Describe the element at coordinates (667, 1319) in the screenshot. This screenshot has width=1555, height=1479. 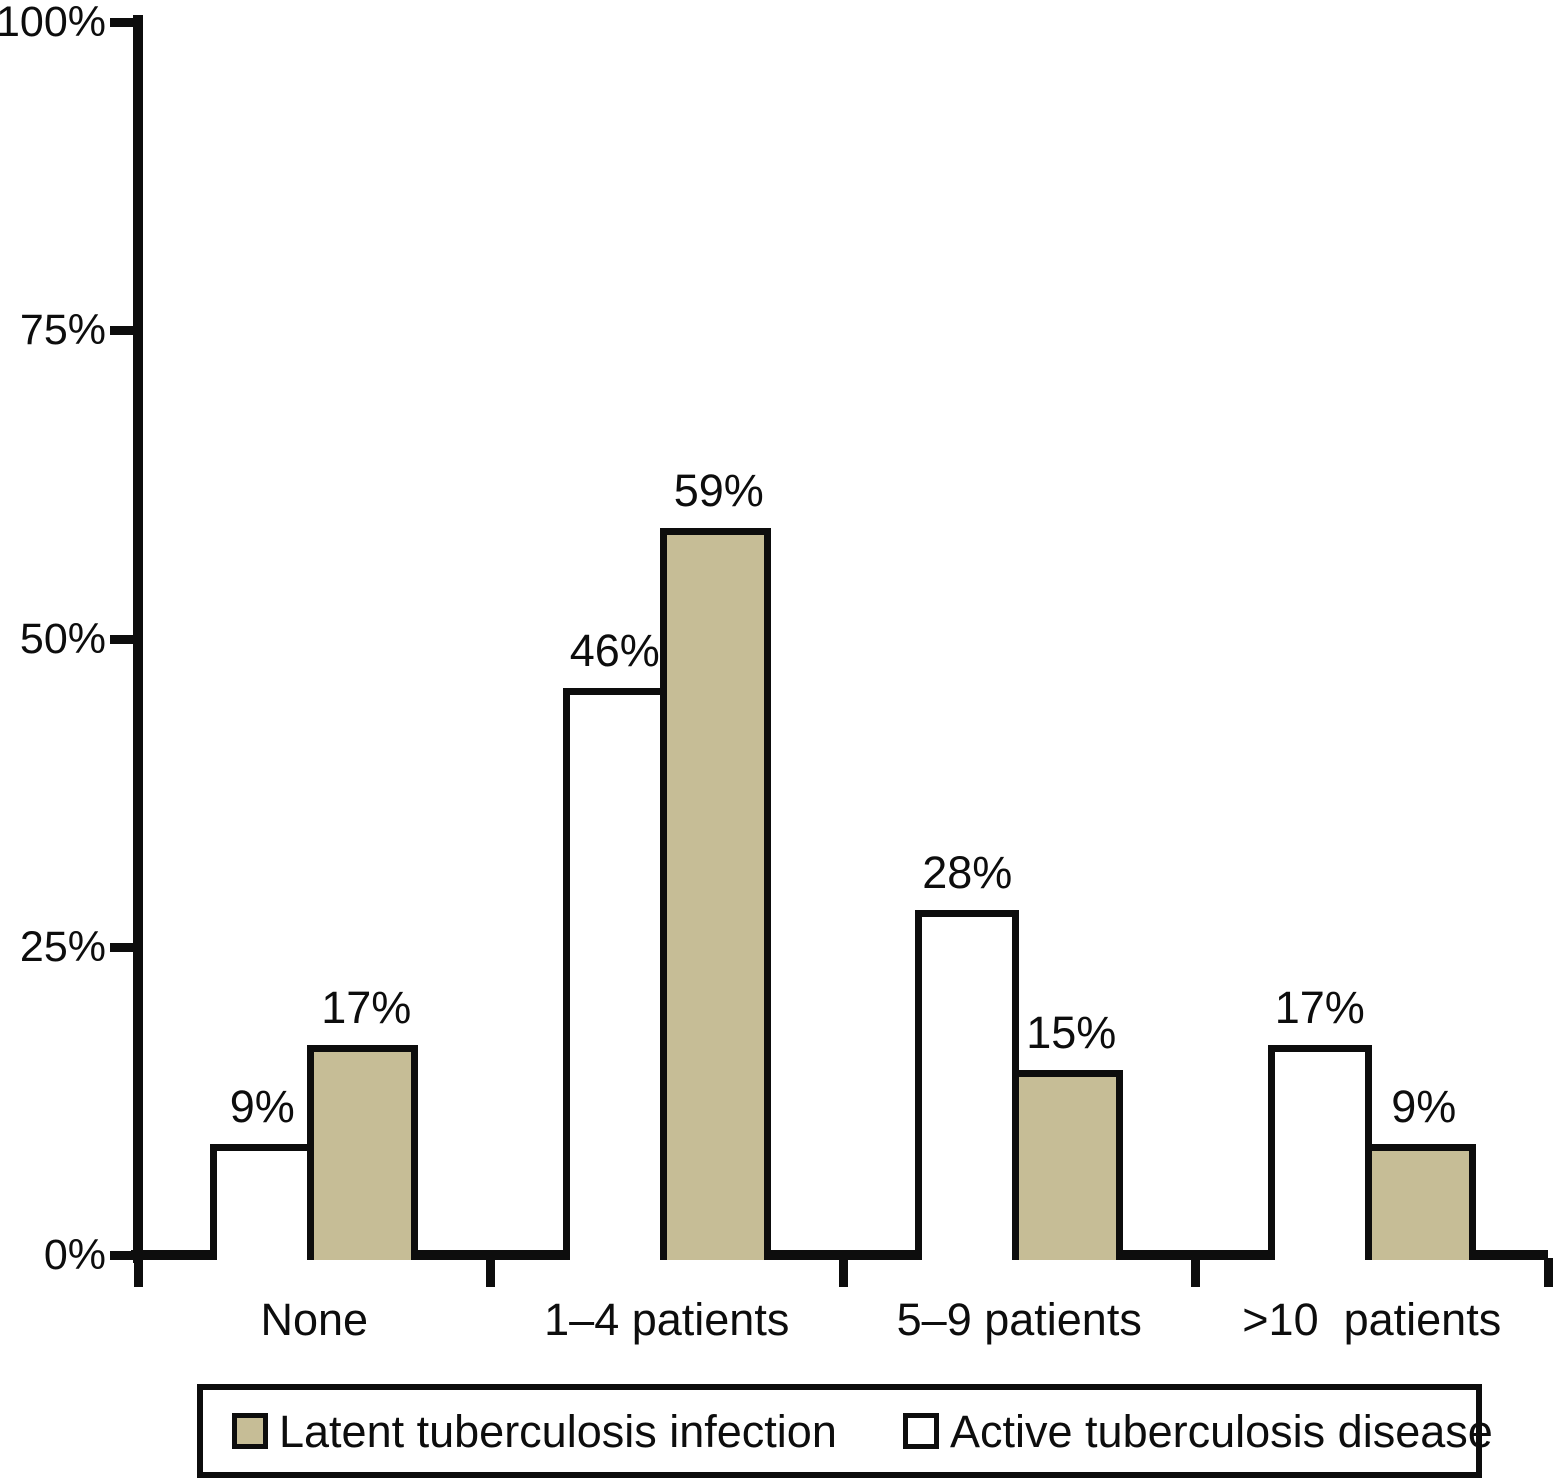
I see `x-category-label: 1–4 patients` at that location.